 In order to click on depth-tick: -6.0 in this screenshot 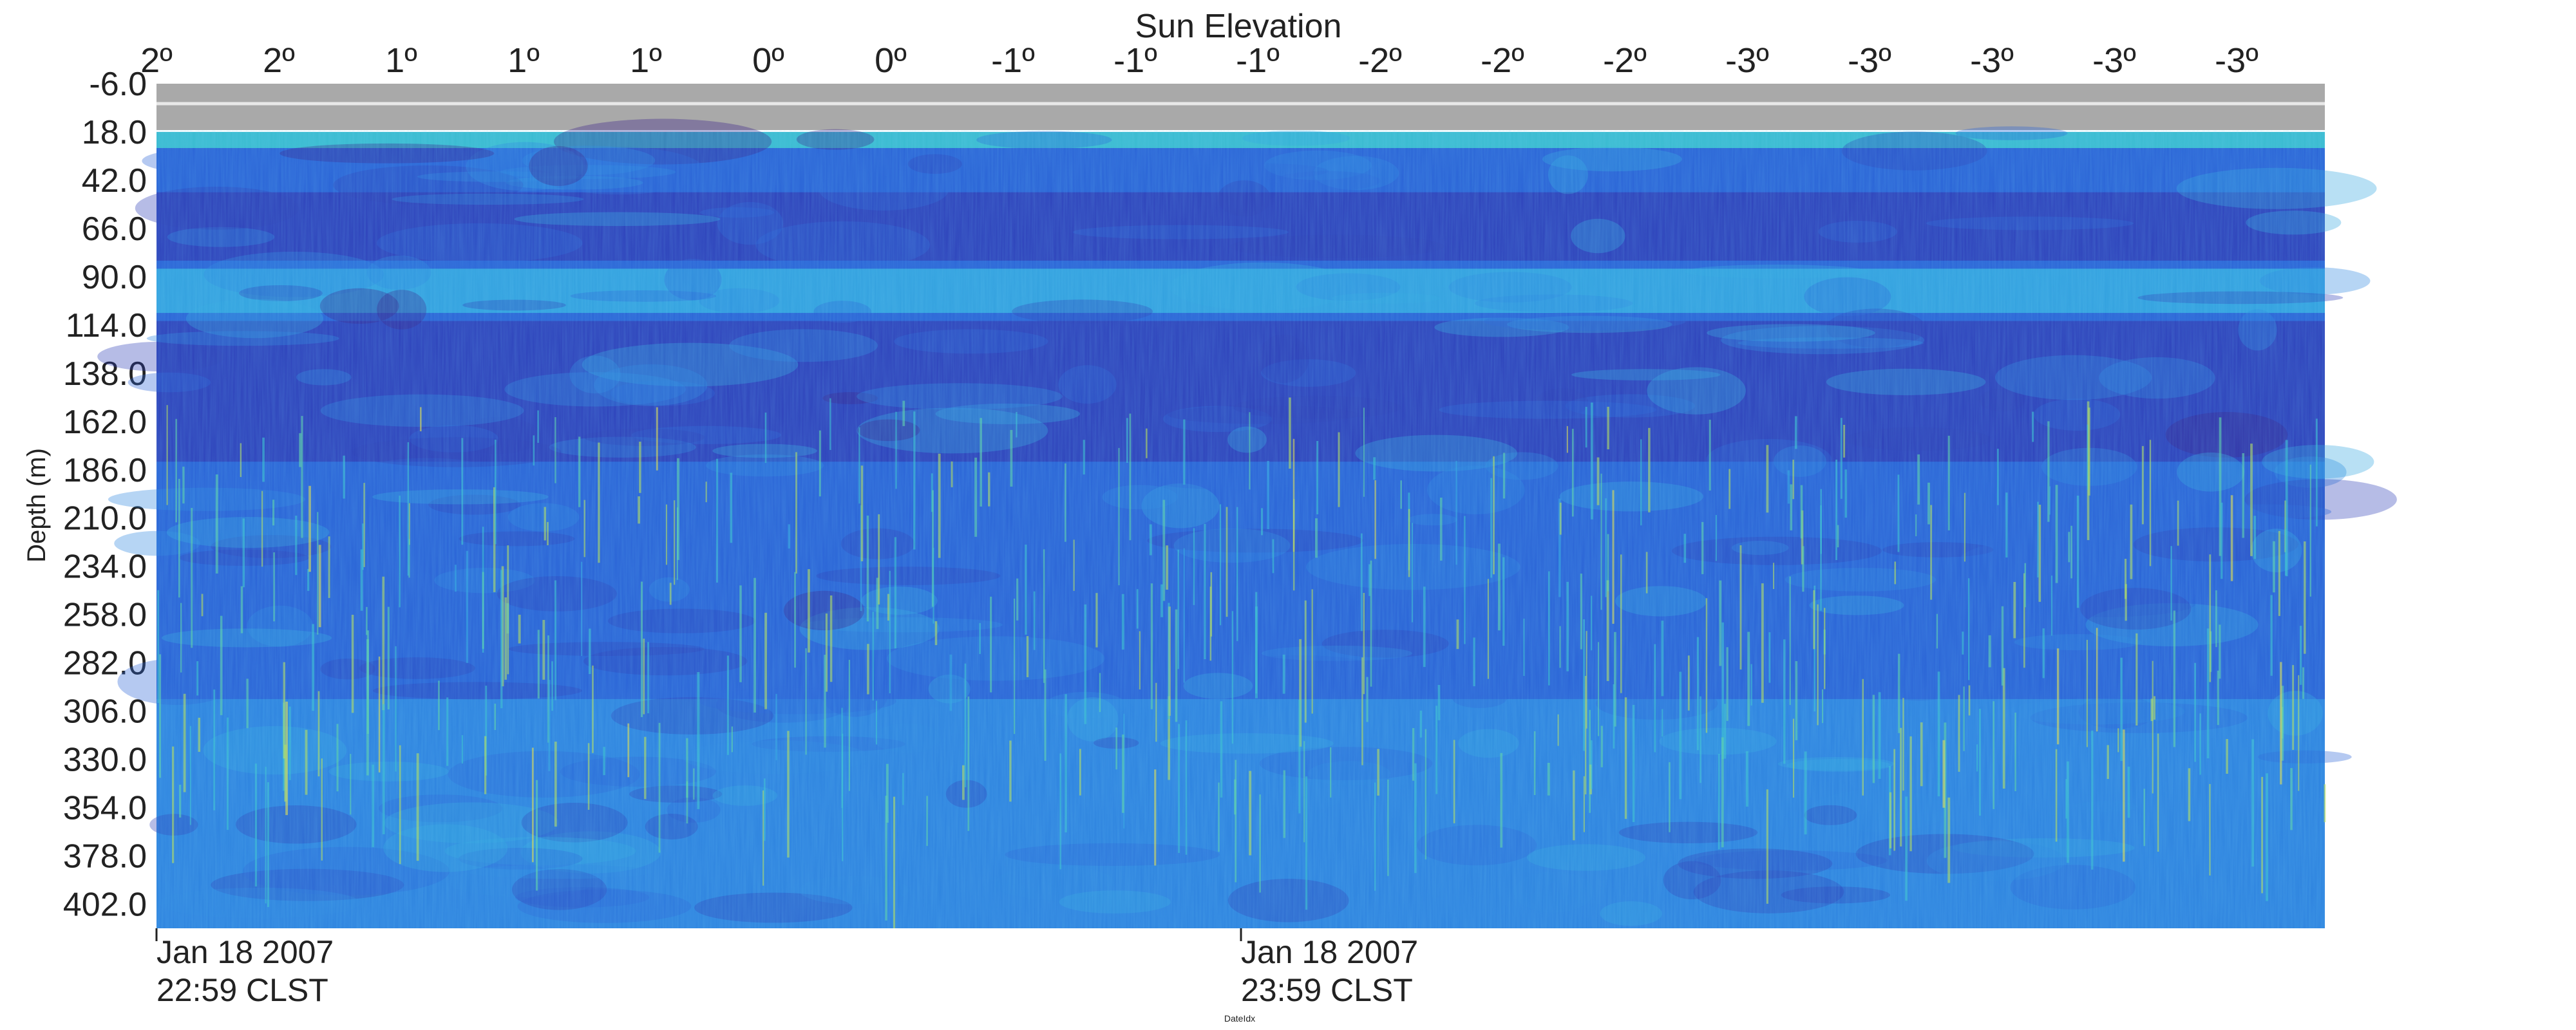, I will do `click(118, 84)`.